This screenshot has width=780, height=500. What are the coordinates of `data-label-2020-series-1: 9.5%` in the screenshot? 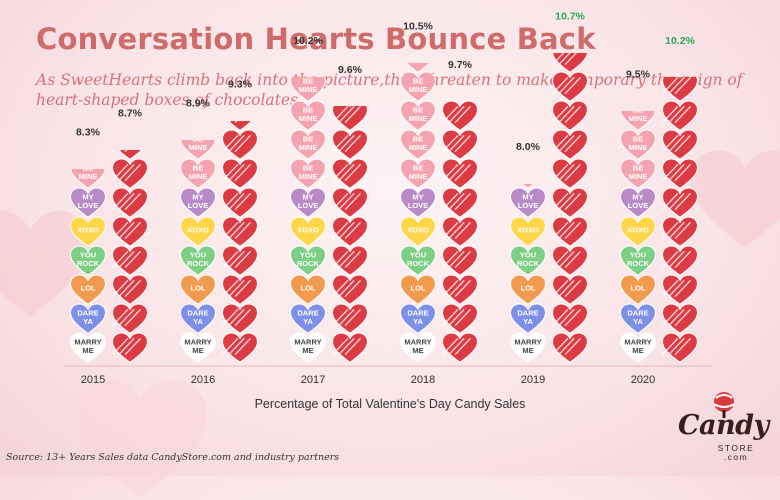 It's located at (638, 75).